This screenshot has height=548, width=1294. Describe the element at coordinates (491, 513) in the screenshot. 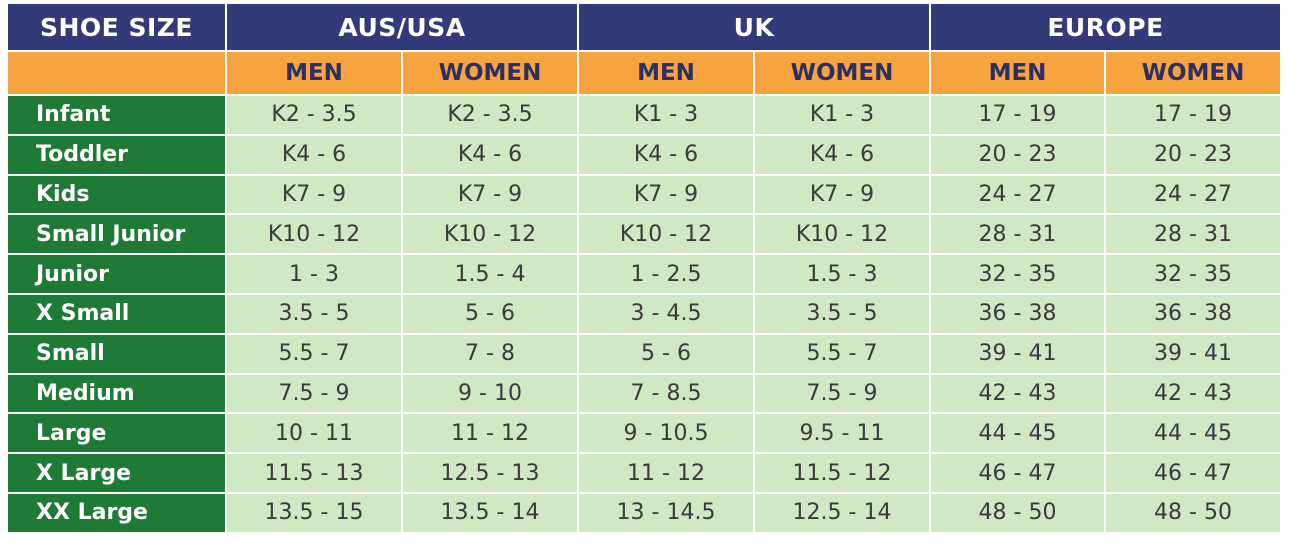

I see `size-cell: 13.5 - 14` at that location.